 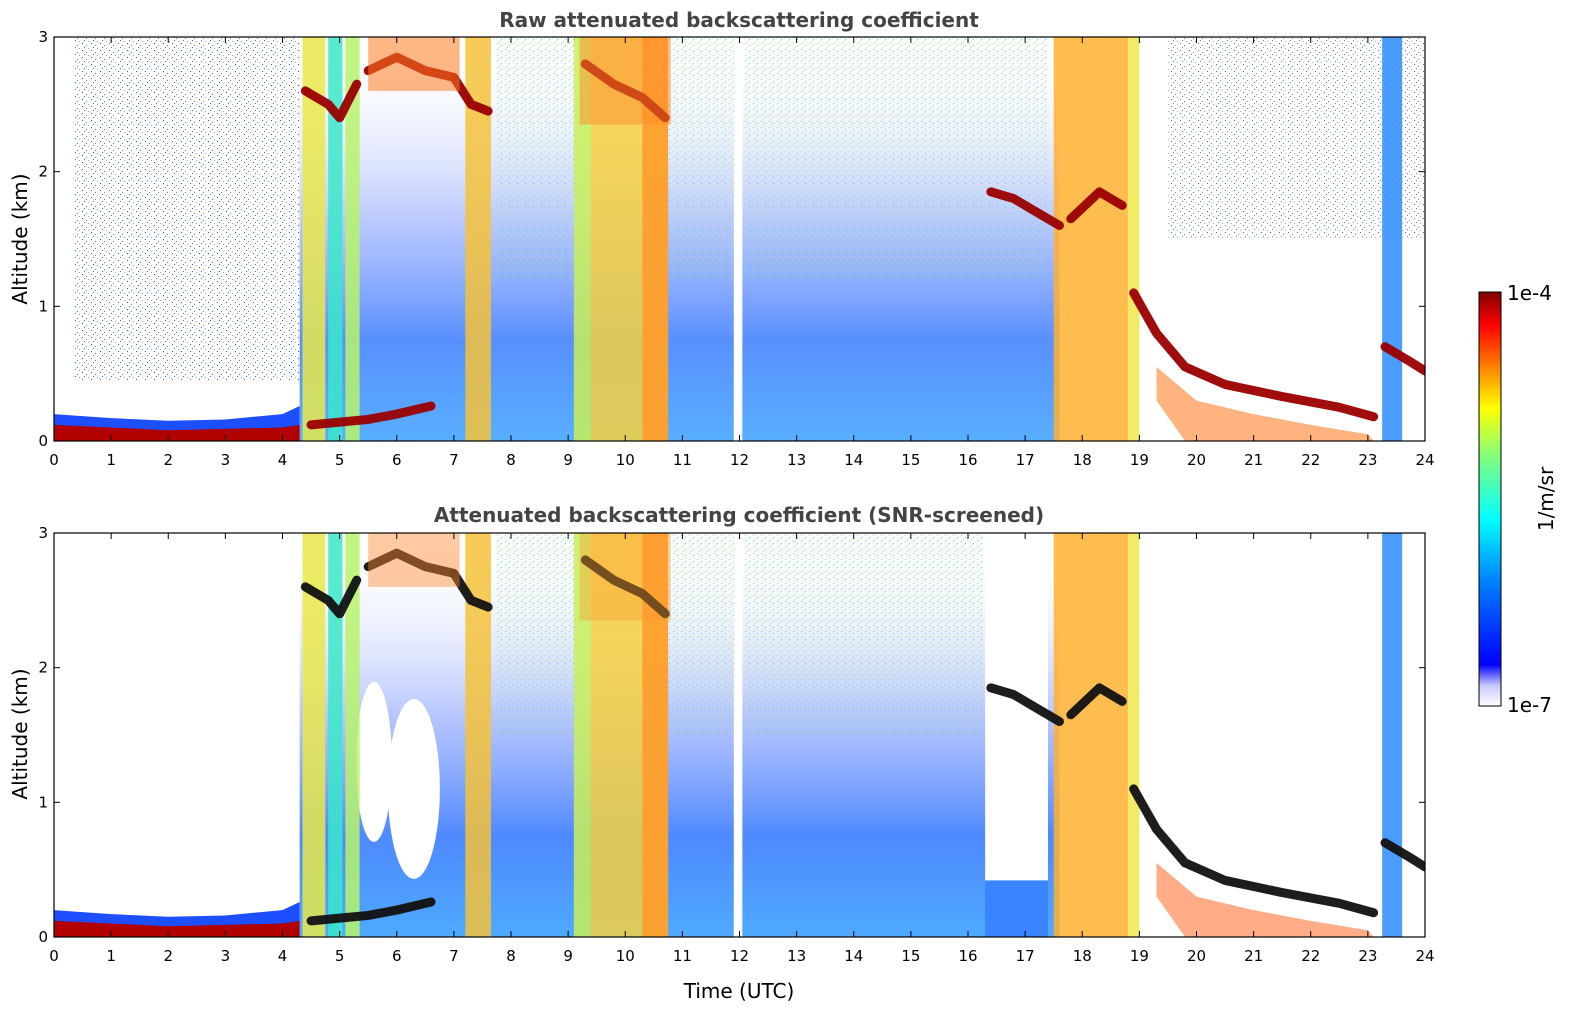 I want to click on x-tick-label: 22, so click(x=1310, y=956).